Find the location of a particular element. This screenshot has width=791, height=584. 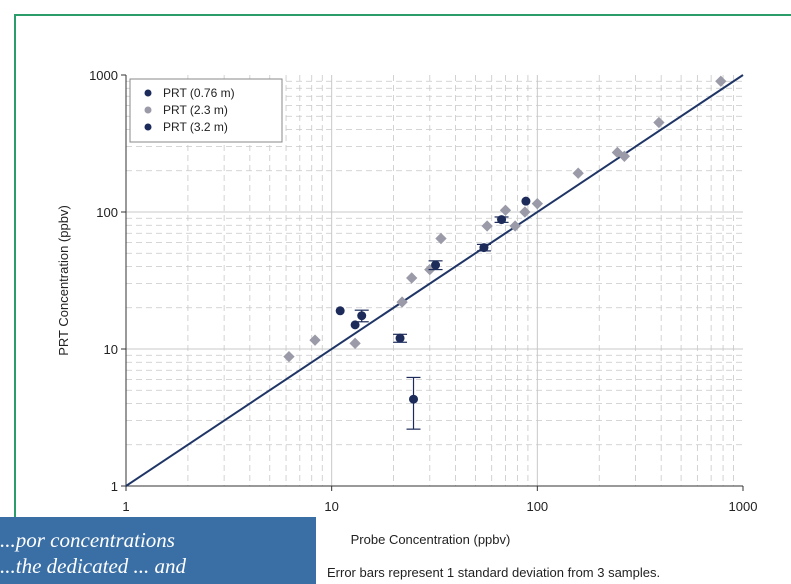

legend-label: PRT (3.2 m) is located at coordinates (195, 127).